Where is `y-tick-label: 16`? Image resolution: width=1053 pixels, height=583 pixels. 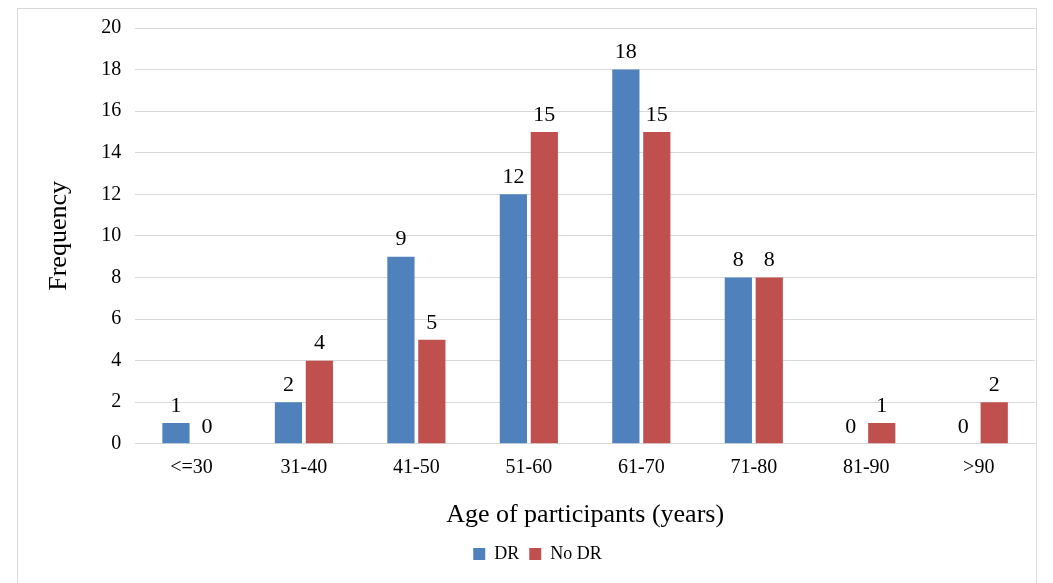
y-tick-label: 16 is located at coordinates (111, 109).